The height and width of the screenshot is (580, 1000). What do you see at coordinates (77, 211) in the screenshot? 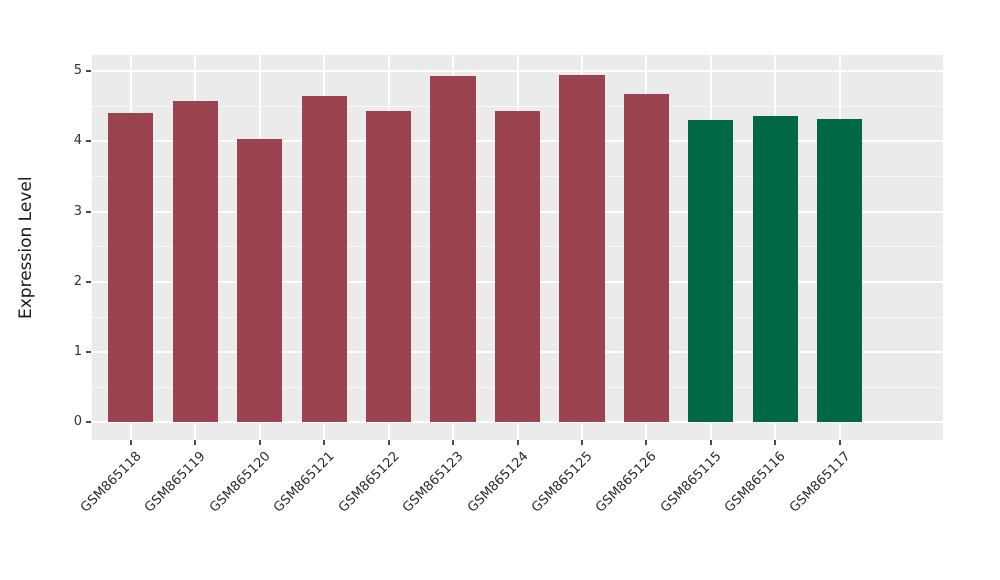
I see `y-tick-label: 3` at bounding box center [77, 211].